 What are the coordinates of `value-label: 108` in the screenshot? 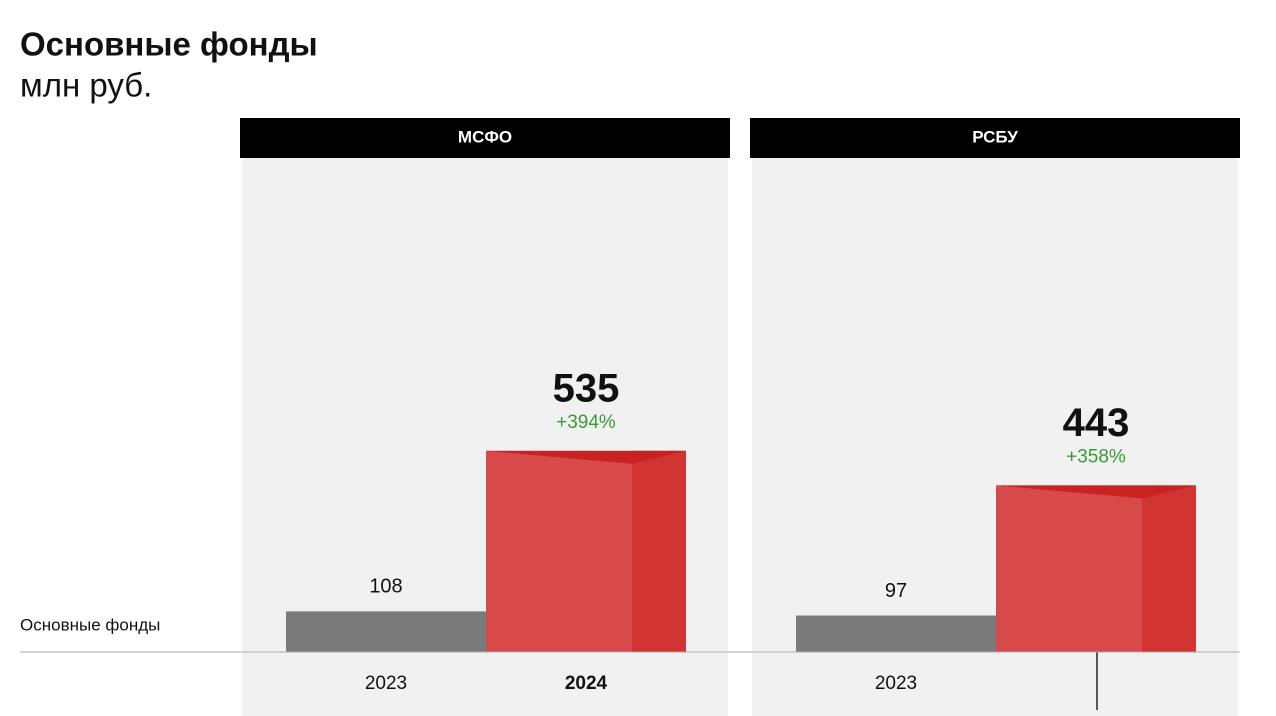 It's located at (385, 587).